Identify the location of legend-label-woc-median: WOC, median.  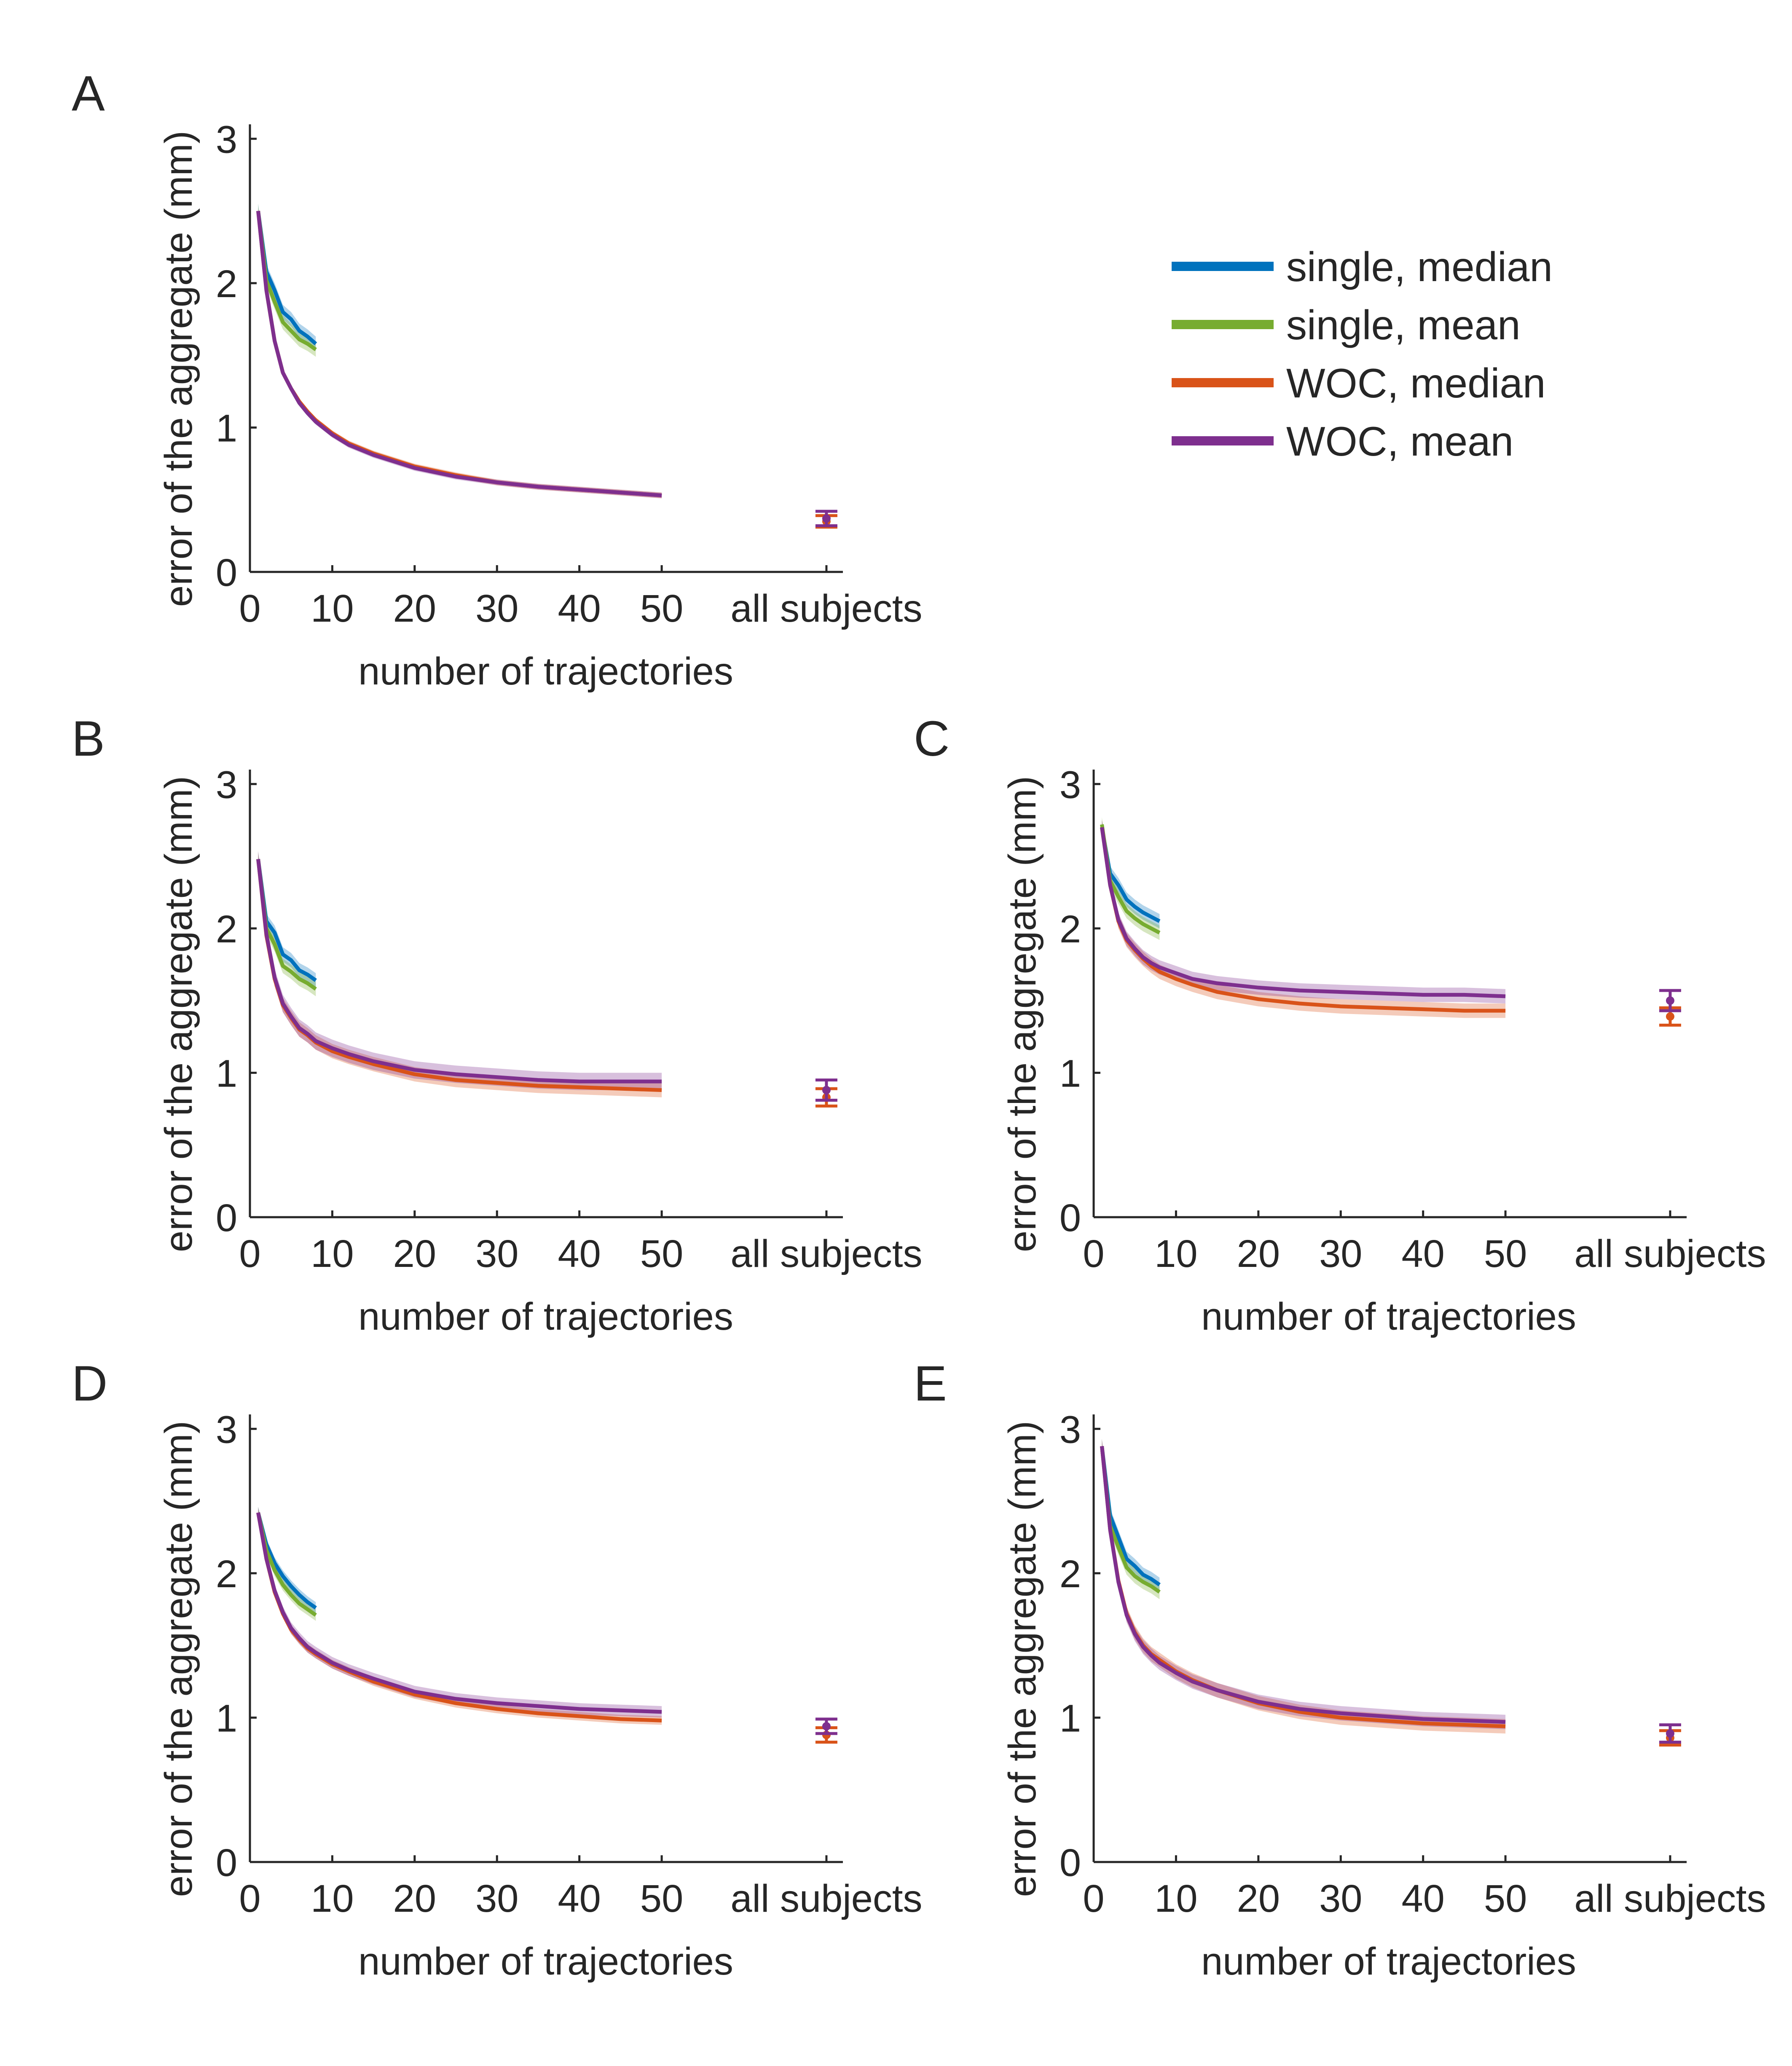
(1415, 383).